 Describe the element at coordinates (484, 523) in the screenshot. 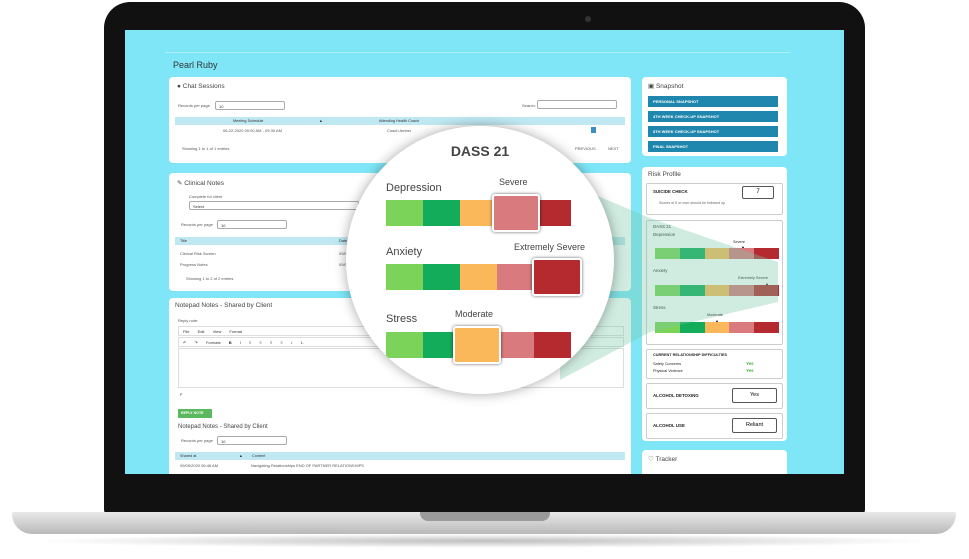

I see `laptop-base` at that location.